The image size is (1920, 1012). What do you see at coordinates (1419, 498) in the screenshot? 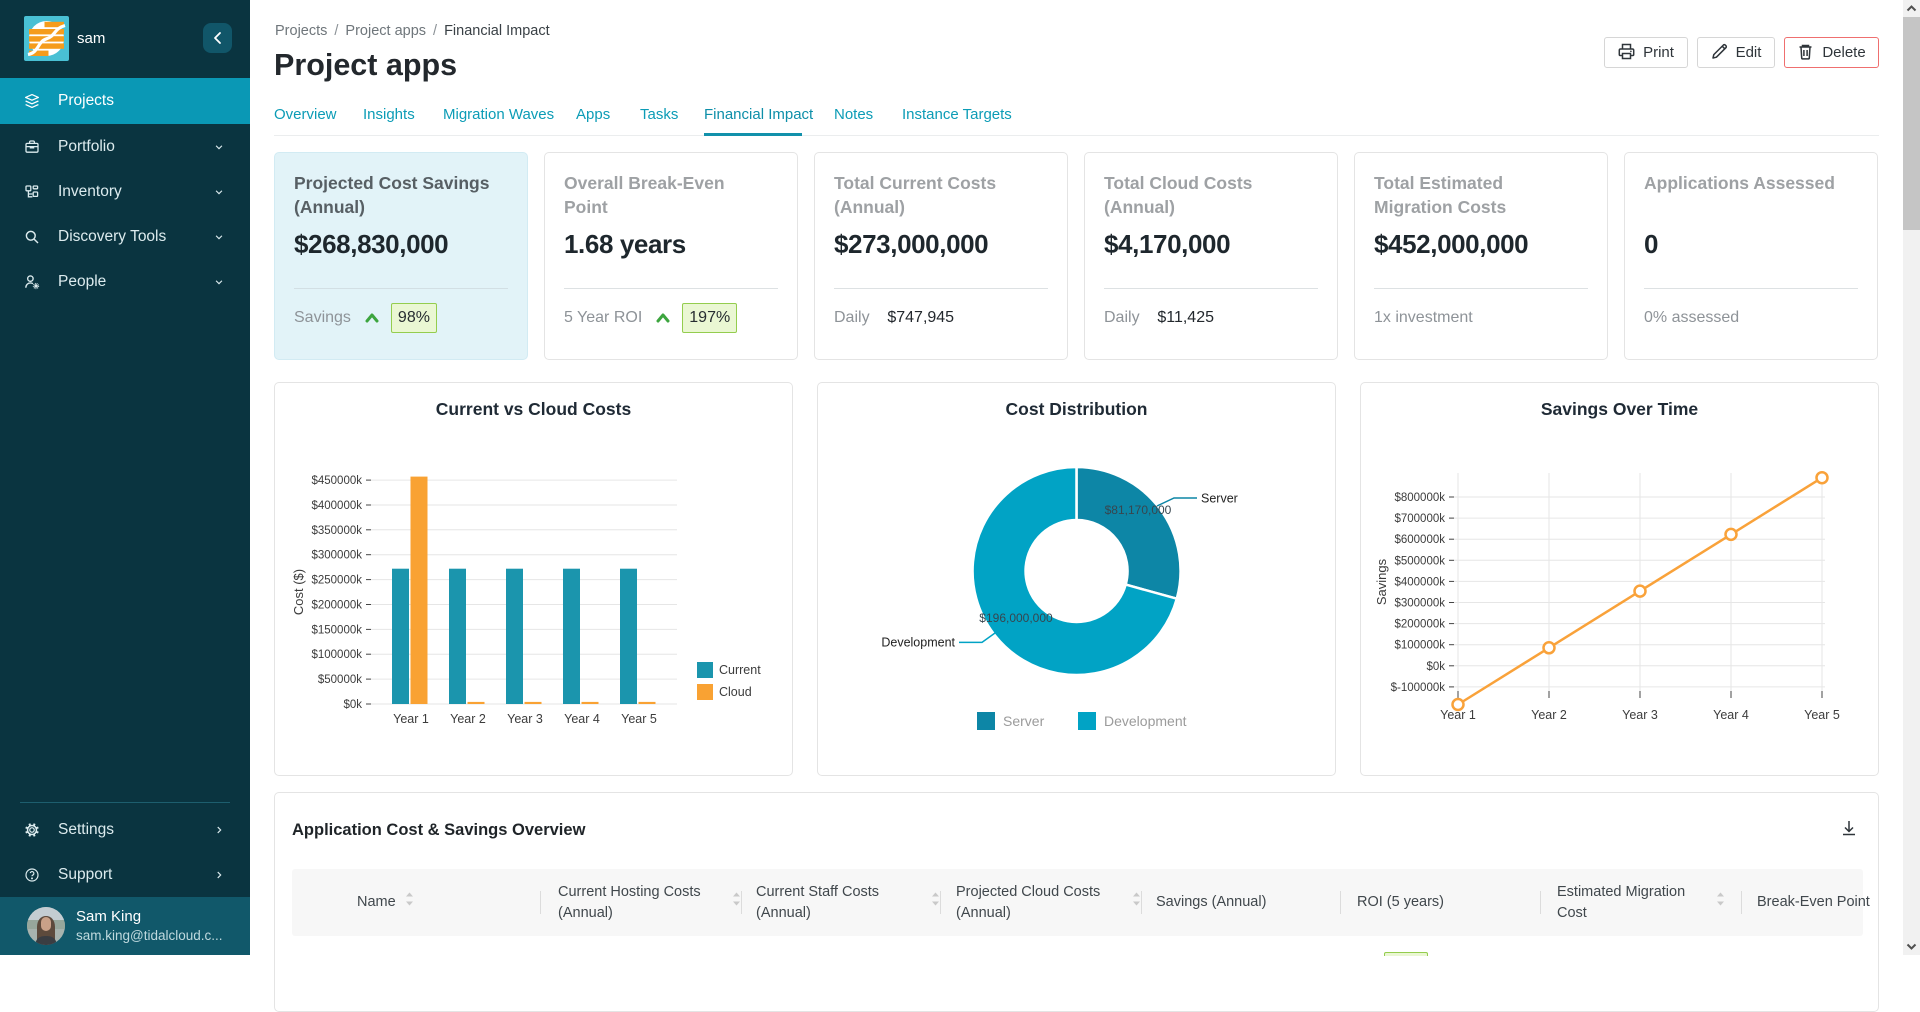
I see `svg-text: $800000k` at bounding box center [1419, 498].